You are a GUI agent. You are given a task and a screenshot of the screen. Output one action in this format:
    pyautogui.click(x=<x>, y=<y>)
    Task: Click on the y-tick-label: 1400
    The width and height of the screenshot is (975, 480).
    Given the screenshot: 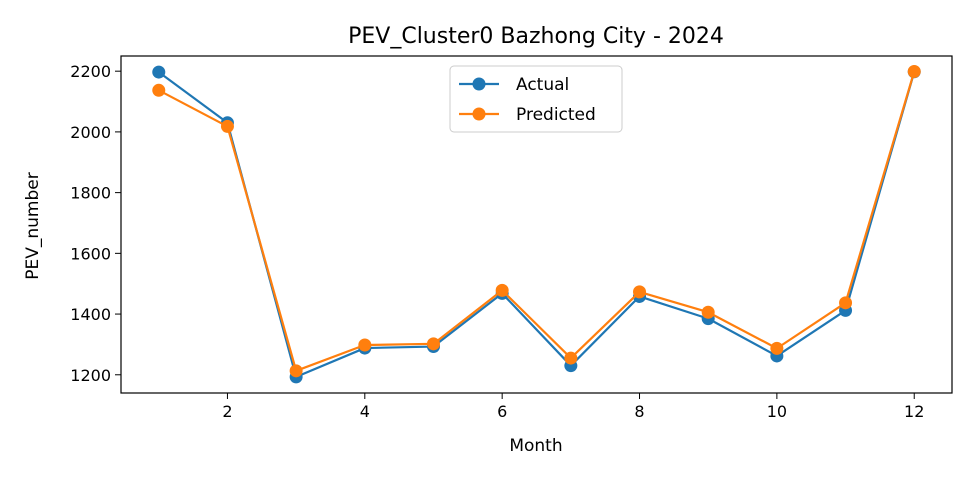 What is the action you would take?
    pyautogui.click(x=90, y=314)
    